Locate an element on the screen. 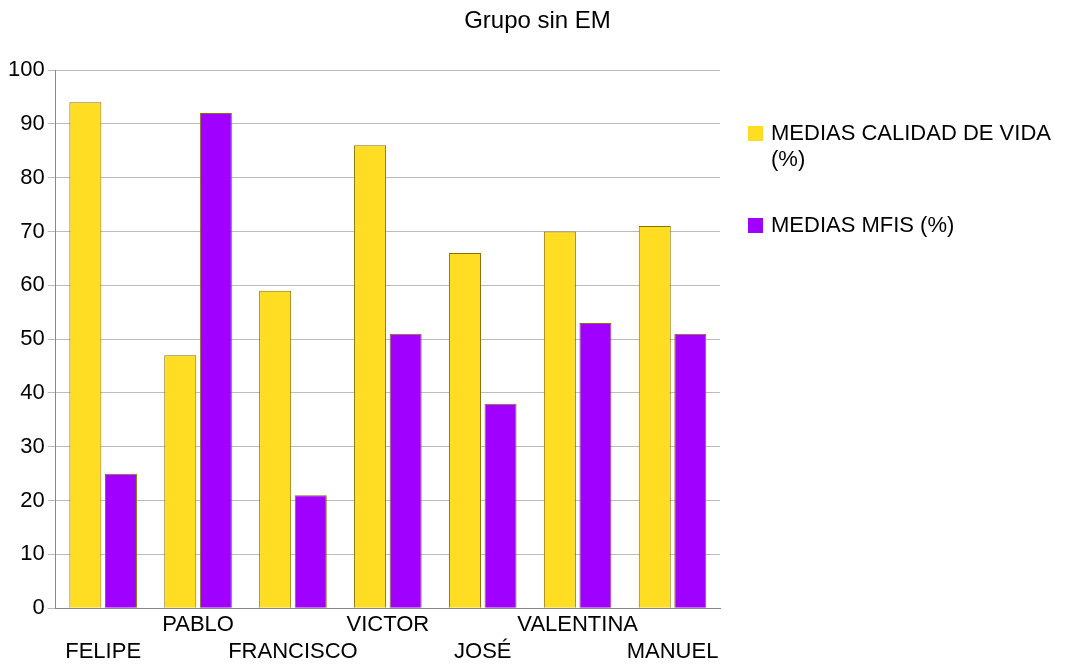  legend-label: MEDIAS MFIS (%) is located at coordinates (863, 225).